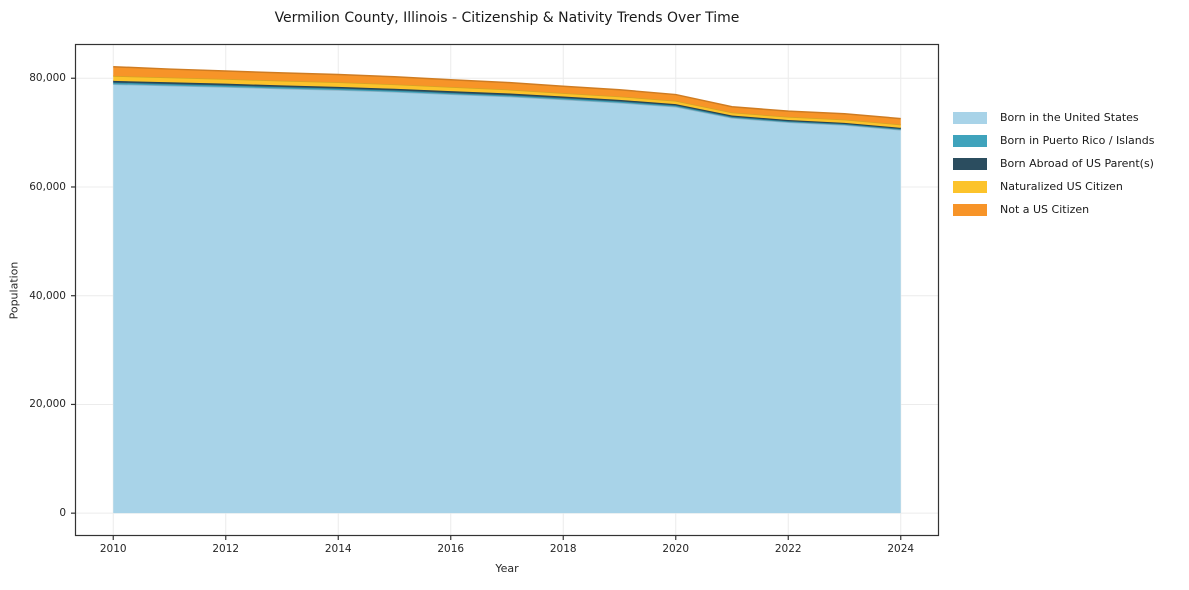 The image size is (1189, 590). I want to click on legend-item: Naturalized US Citizen, so click(1053, 186).